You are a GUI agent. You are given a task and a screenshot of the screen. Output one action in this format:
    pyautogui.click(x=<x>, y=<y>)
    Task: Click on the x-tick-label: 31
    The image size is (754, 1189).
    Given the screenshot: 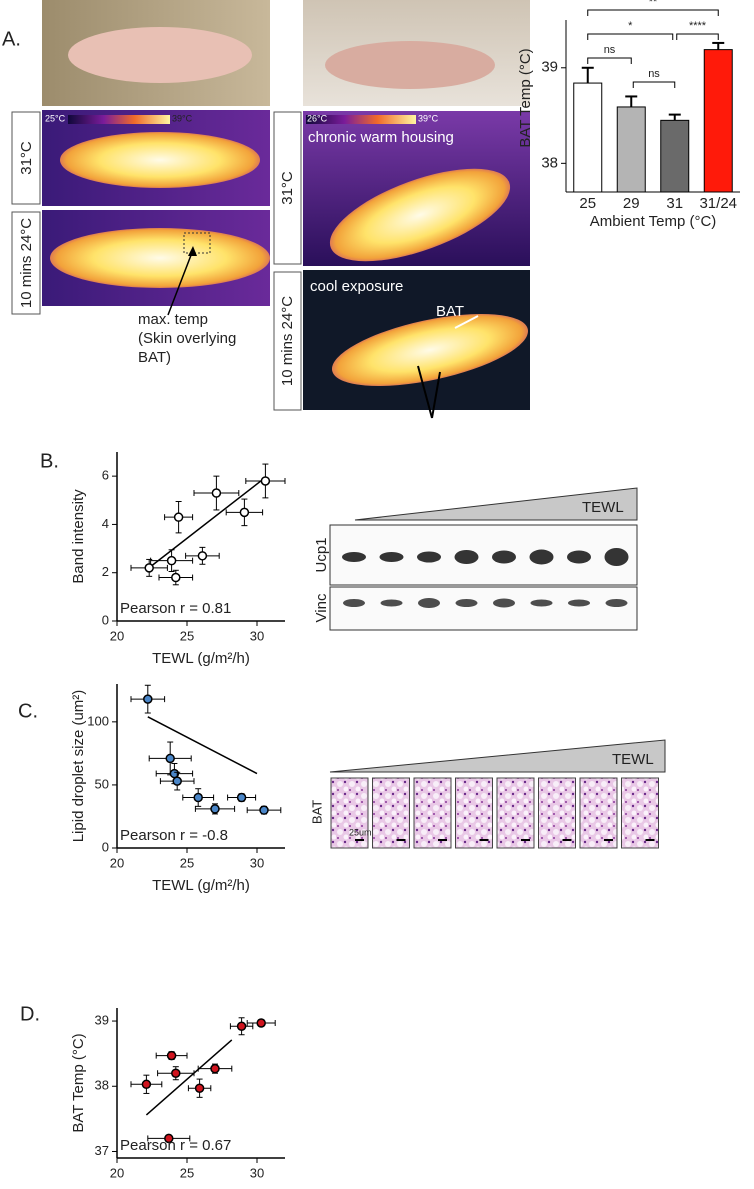 What is the action you would take?
    pyautogui.click(x=674, y=203)
    